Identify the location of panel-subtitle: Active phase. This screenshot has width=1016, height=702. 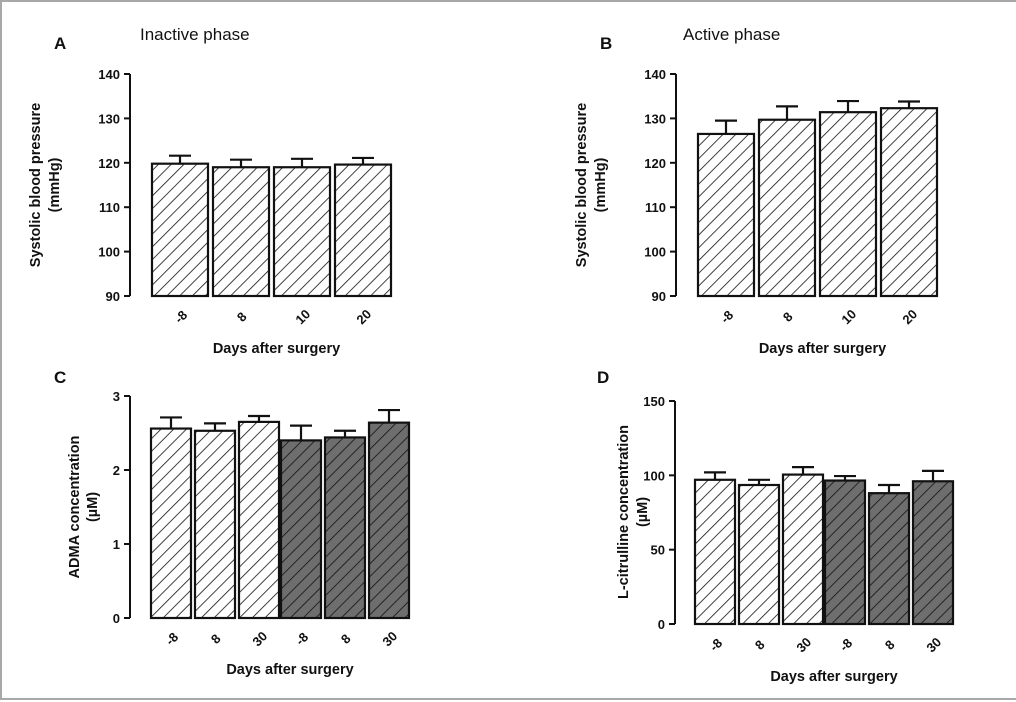
(731, 34).